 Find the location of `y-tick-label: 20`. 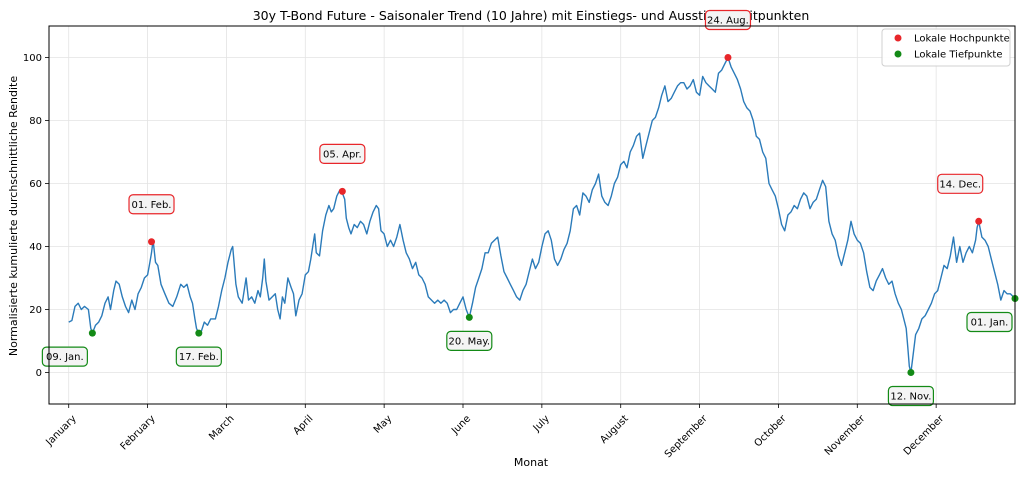

y-tick-label: 20 is located at coordinates (35, 310).